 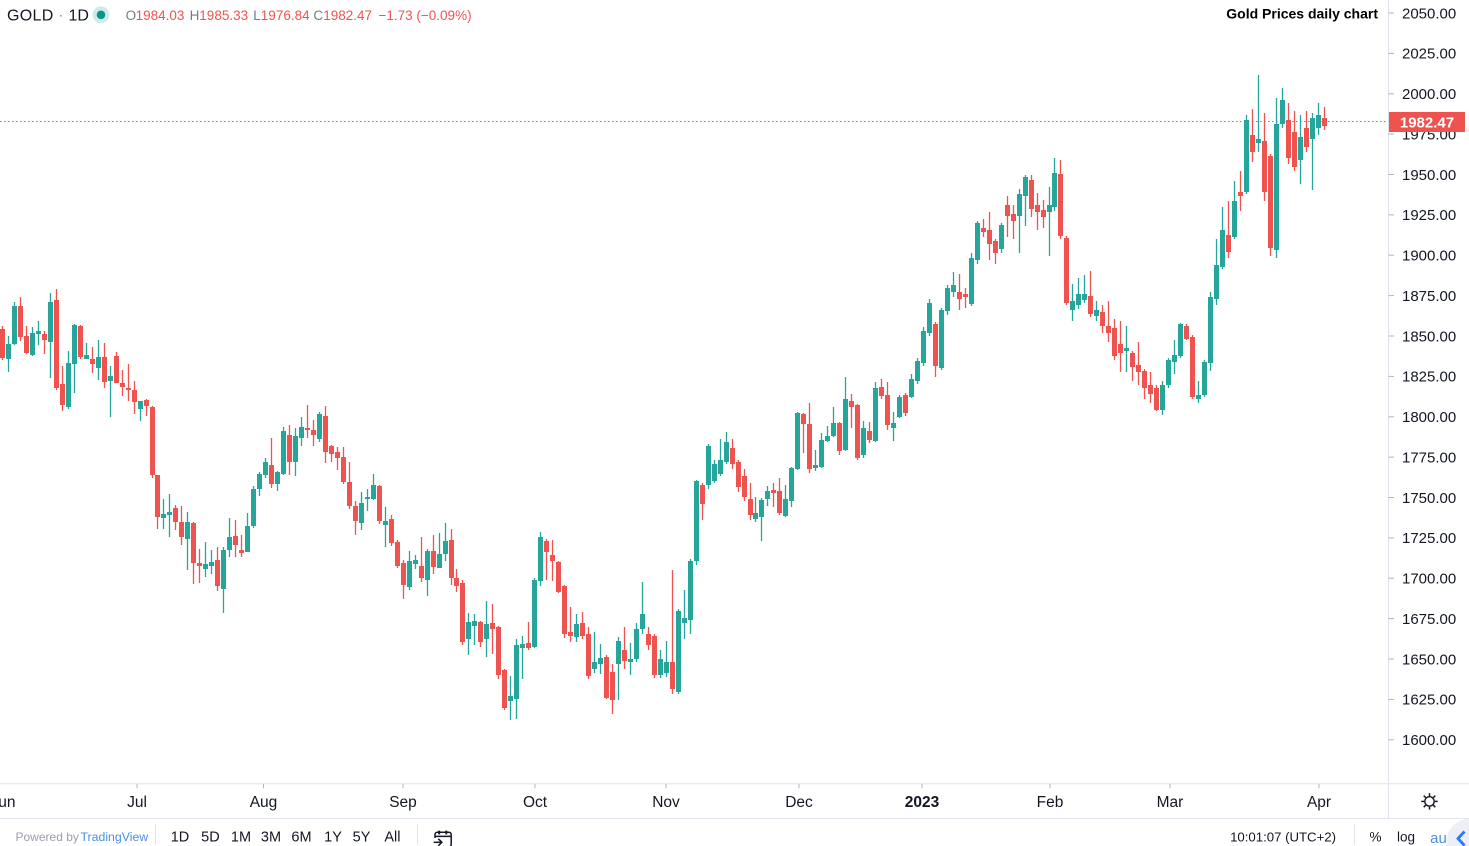 I want to click on svg-text: 1825.00, so click(x=1429, y=377).